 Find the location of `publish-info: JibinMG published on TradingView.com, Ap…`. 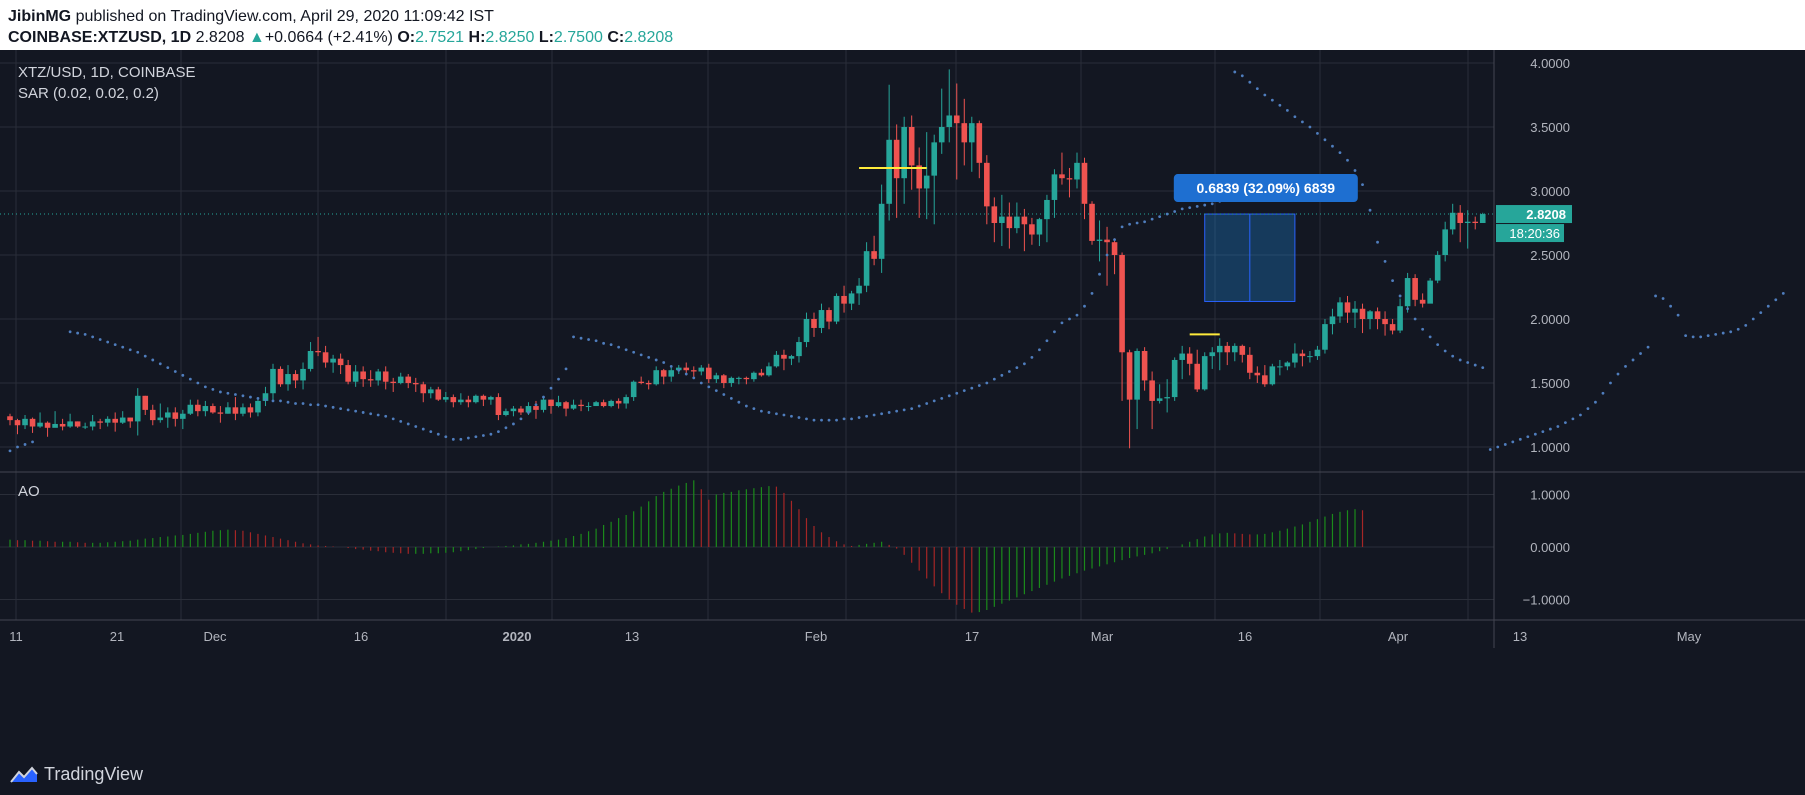

publish-info: JibinMG published on TradingView.com, Ap… is located at coordinates (251, 17).